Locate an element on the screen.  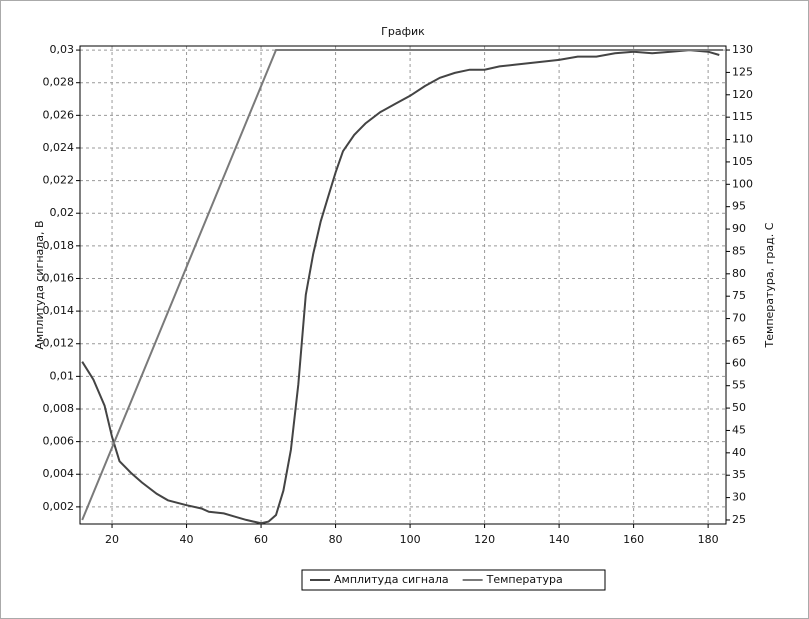
x-tick-label: 100 is located at coordinates (410, 539).